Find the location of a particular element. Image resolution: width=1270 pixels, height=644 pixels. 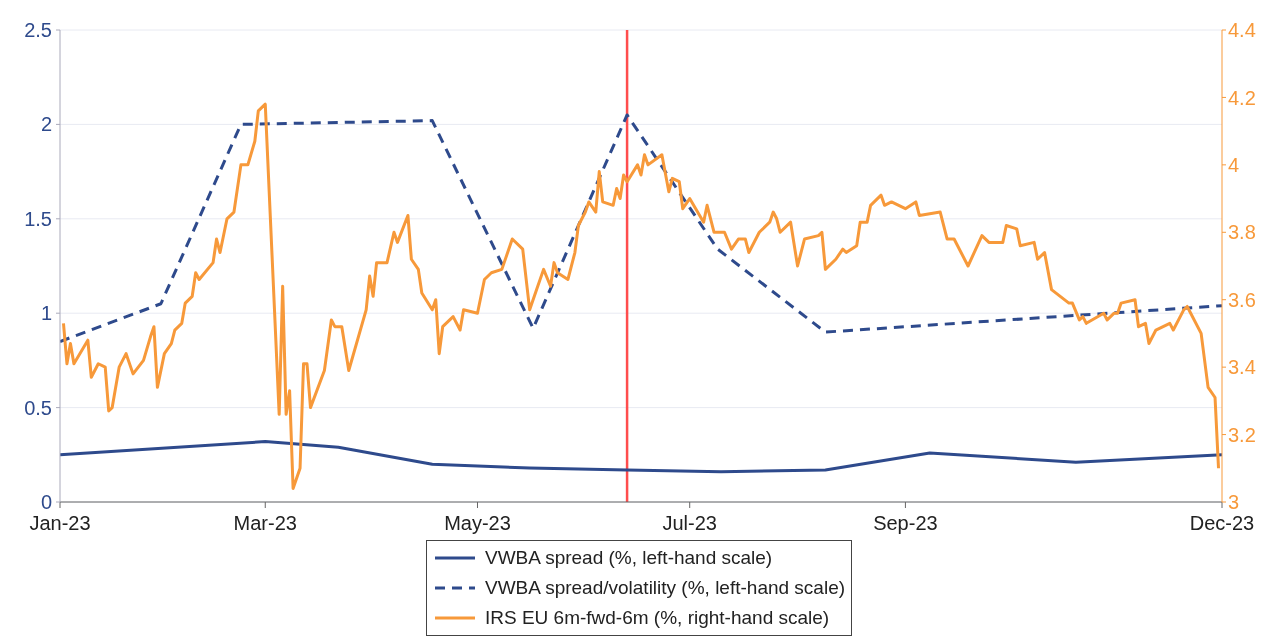

legend-label: IRS EU 6m-fwd-6m (%, right-hand scale) is located at coordinates (657, 618).